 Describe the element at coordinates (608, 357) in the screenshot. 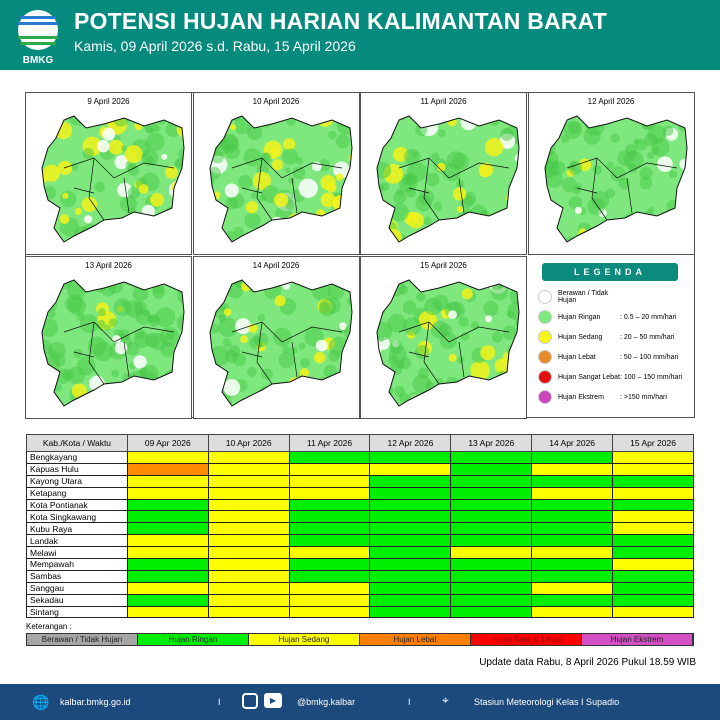

I see `legend-item: Hujan Lebat: 50 – 100 mm/hari` at that location.